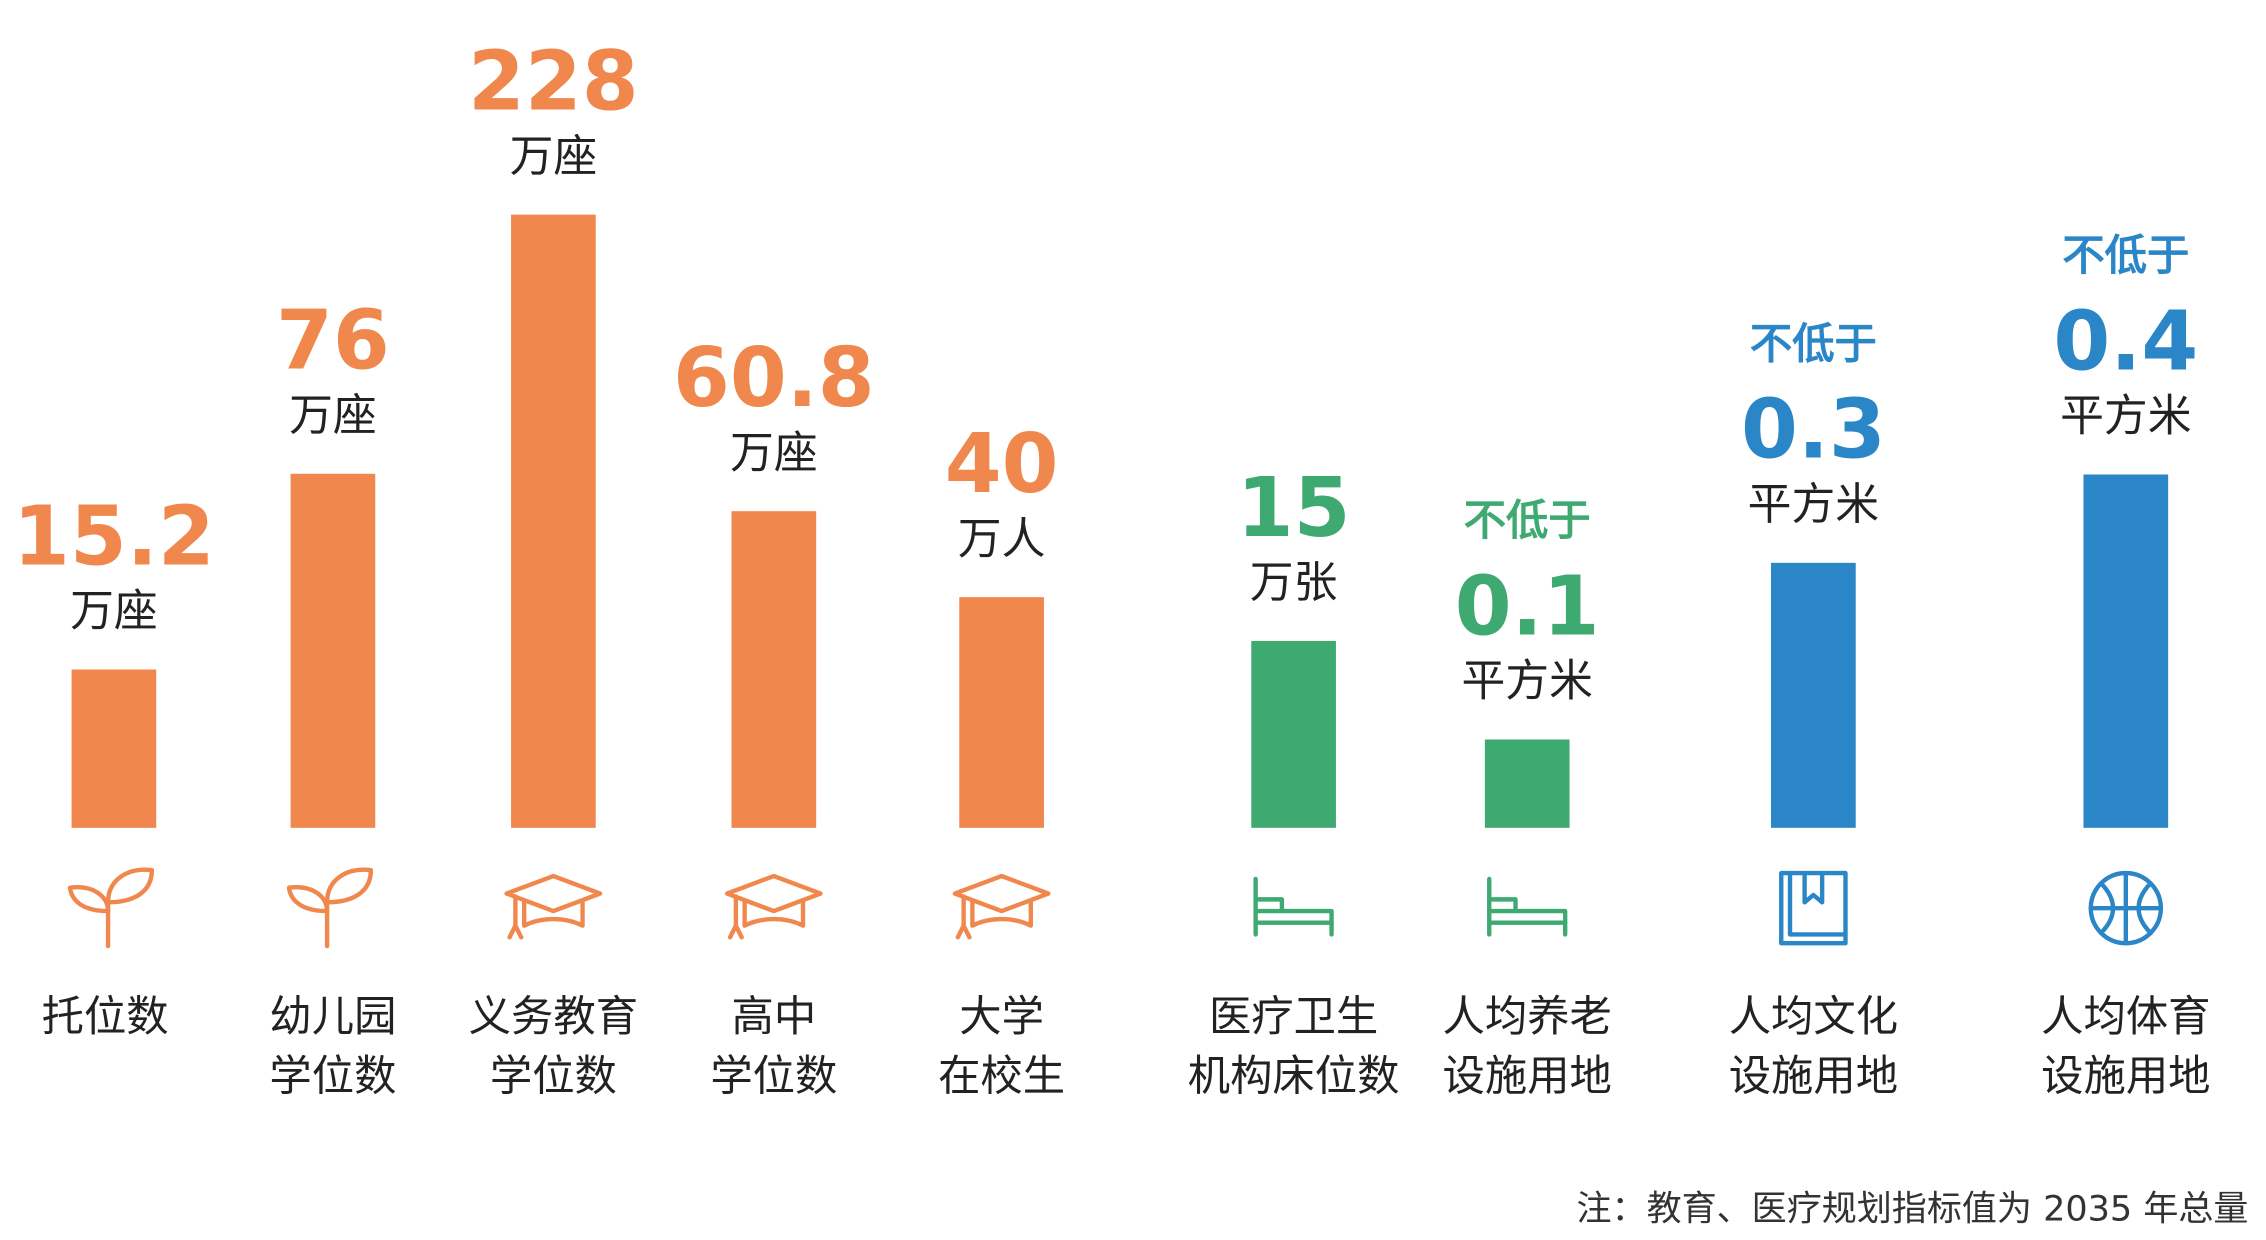 The image size is (2266, 1240). I want to click on category-label: 大学, so click(1001, 1016).